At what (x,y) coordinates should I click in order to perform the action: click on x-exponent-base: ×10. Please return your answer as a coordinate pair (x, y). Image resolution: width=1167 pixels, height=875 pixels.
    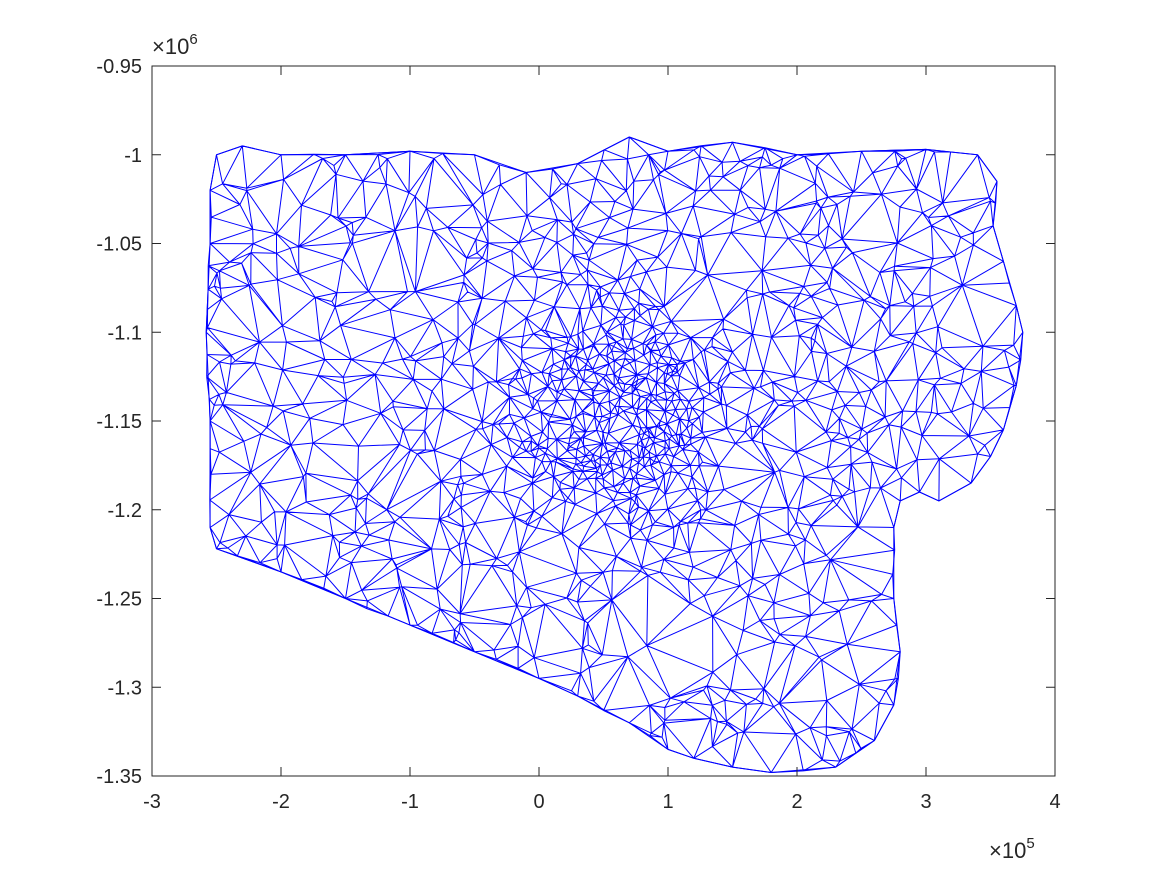
    Looking at the image, I should click on (1007, 850).